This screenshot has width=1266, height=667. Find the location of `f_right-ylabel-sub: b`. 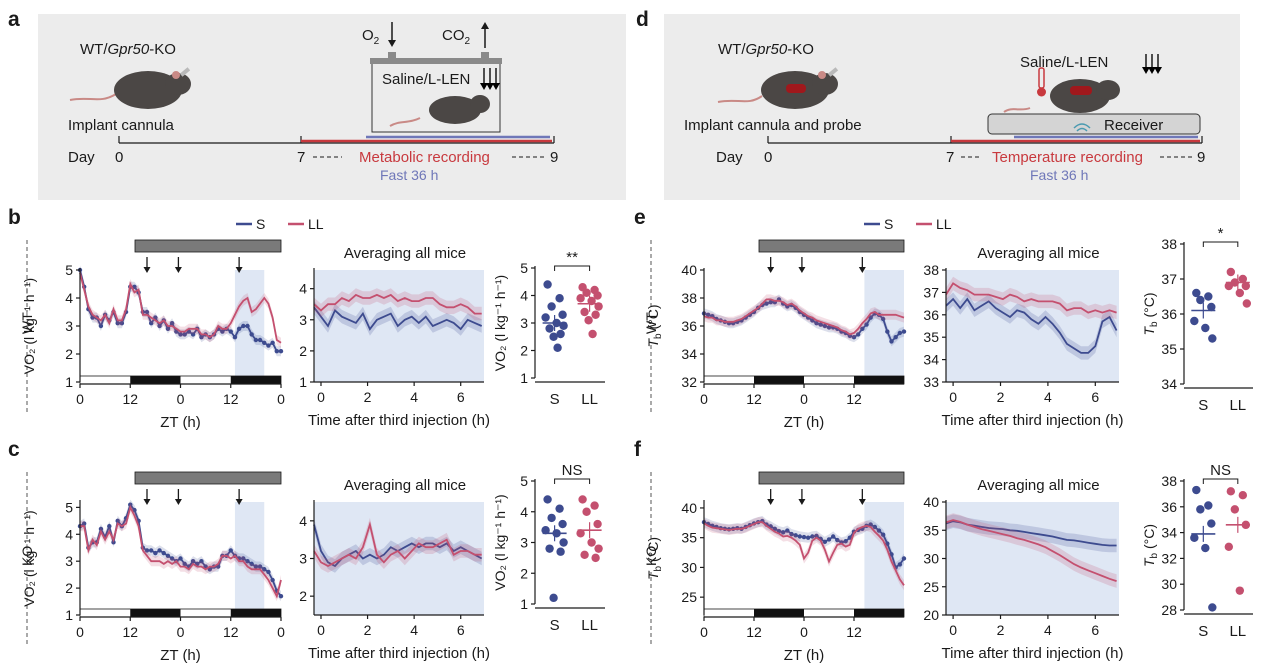

f_right-ylabel-sub: b is located at coordinates (1154, 555).